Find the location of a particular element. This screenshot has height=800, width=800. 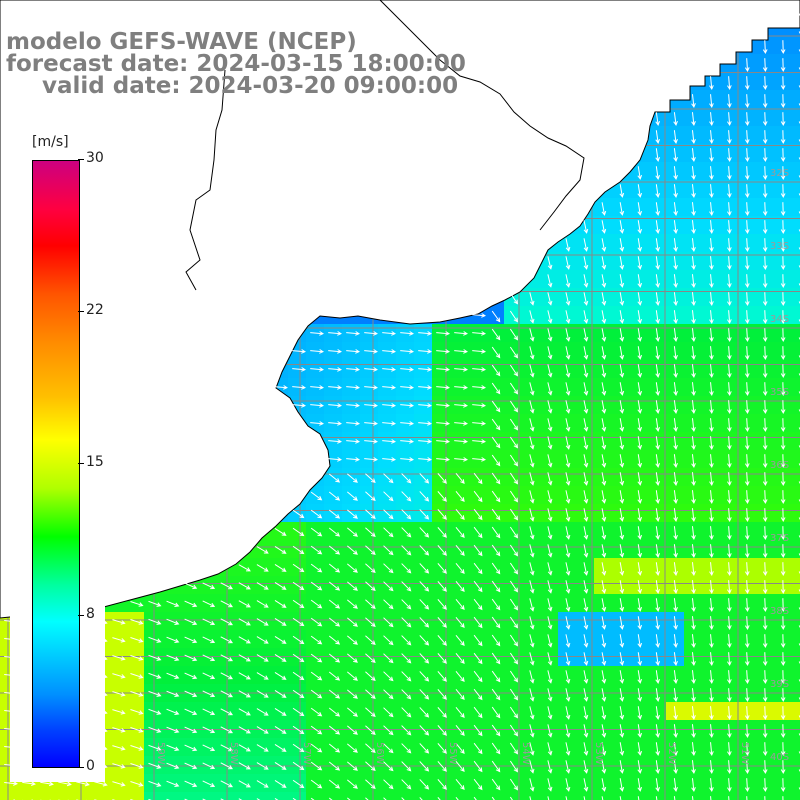

latitude-label: 39S is located at coordinates (780, 684).